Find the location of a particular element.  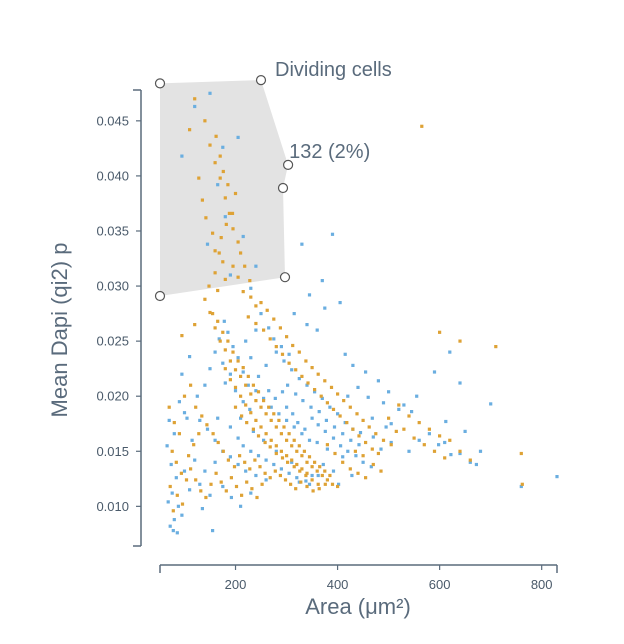

gate-handles is located at coordinates (224, 188).